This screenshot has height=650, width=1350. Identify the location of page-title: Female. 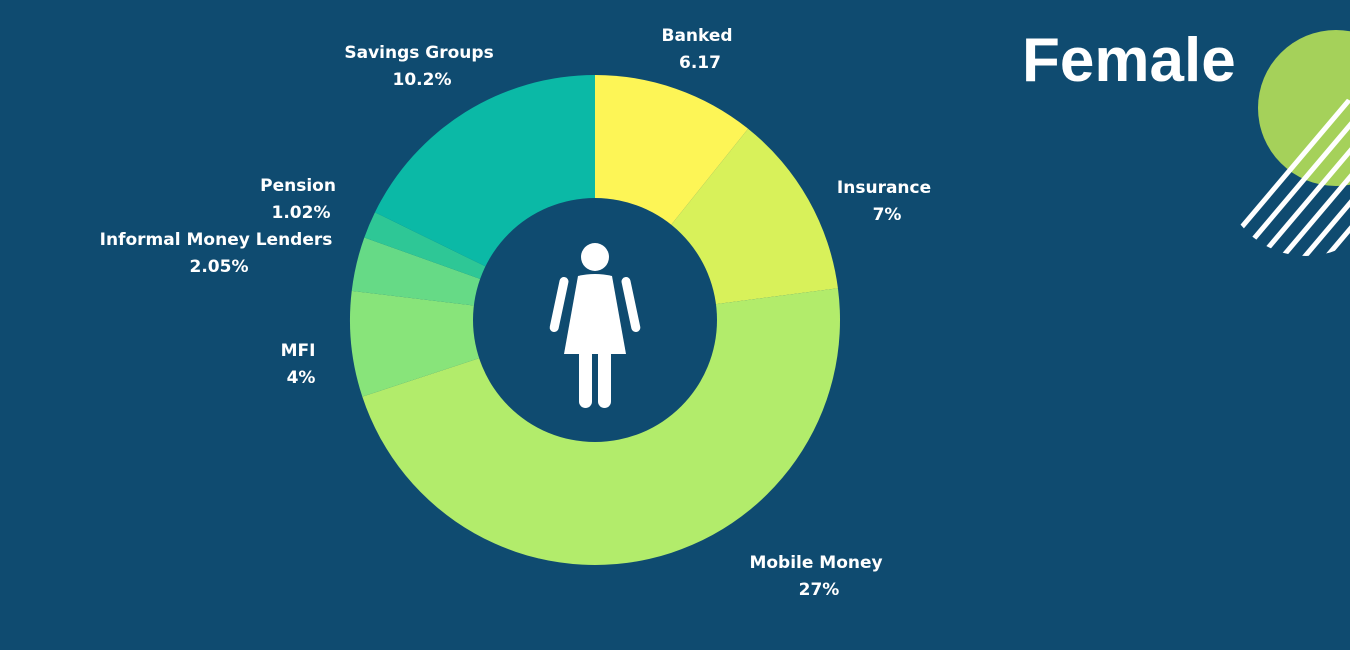
(1129, 60).